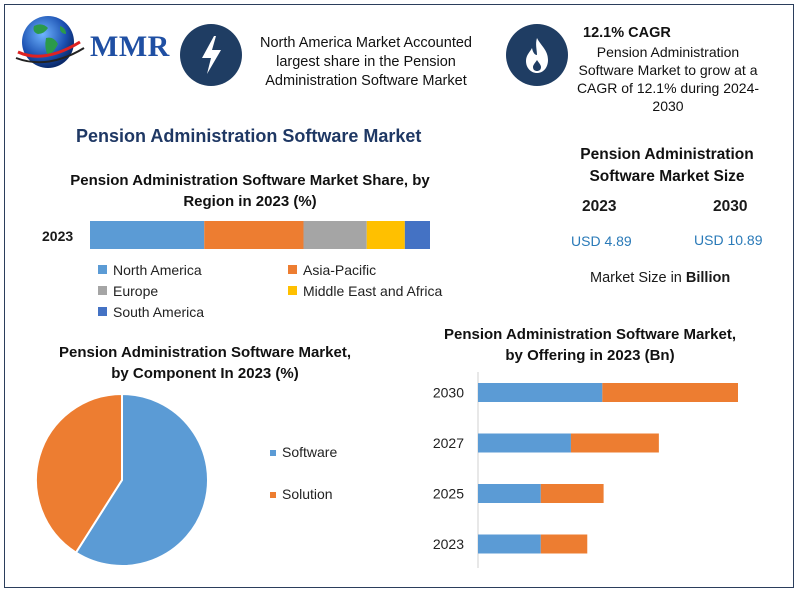  Describe the element at coordinates (254, 235) in the screenshot. I see `region-bar-segment-asia-pacific` at that location.